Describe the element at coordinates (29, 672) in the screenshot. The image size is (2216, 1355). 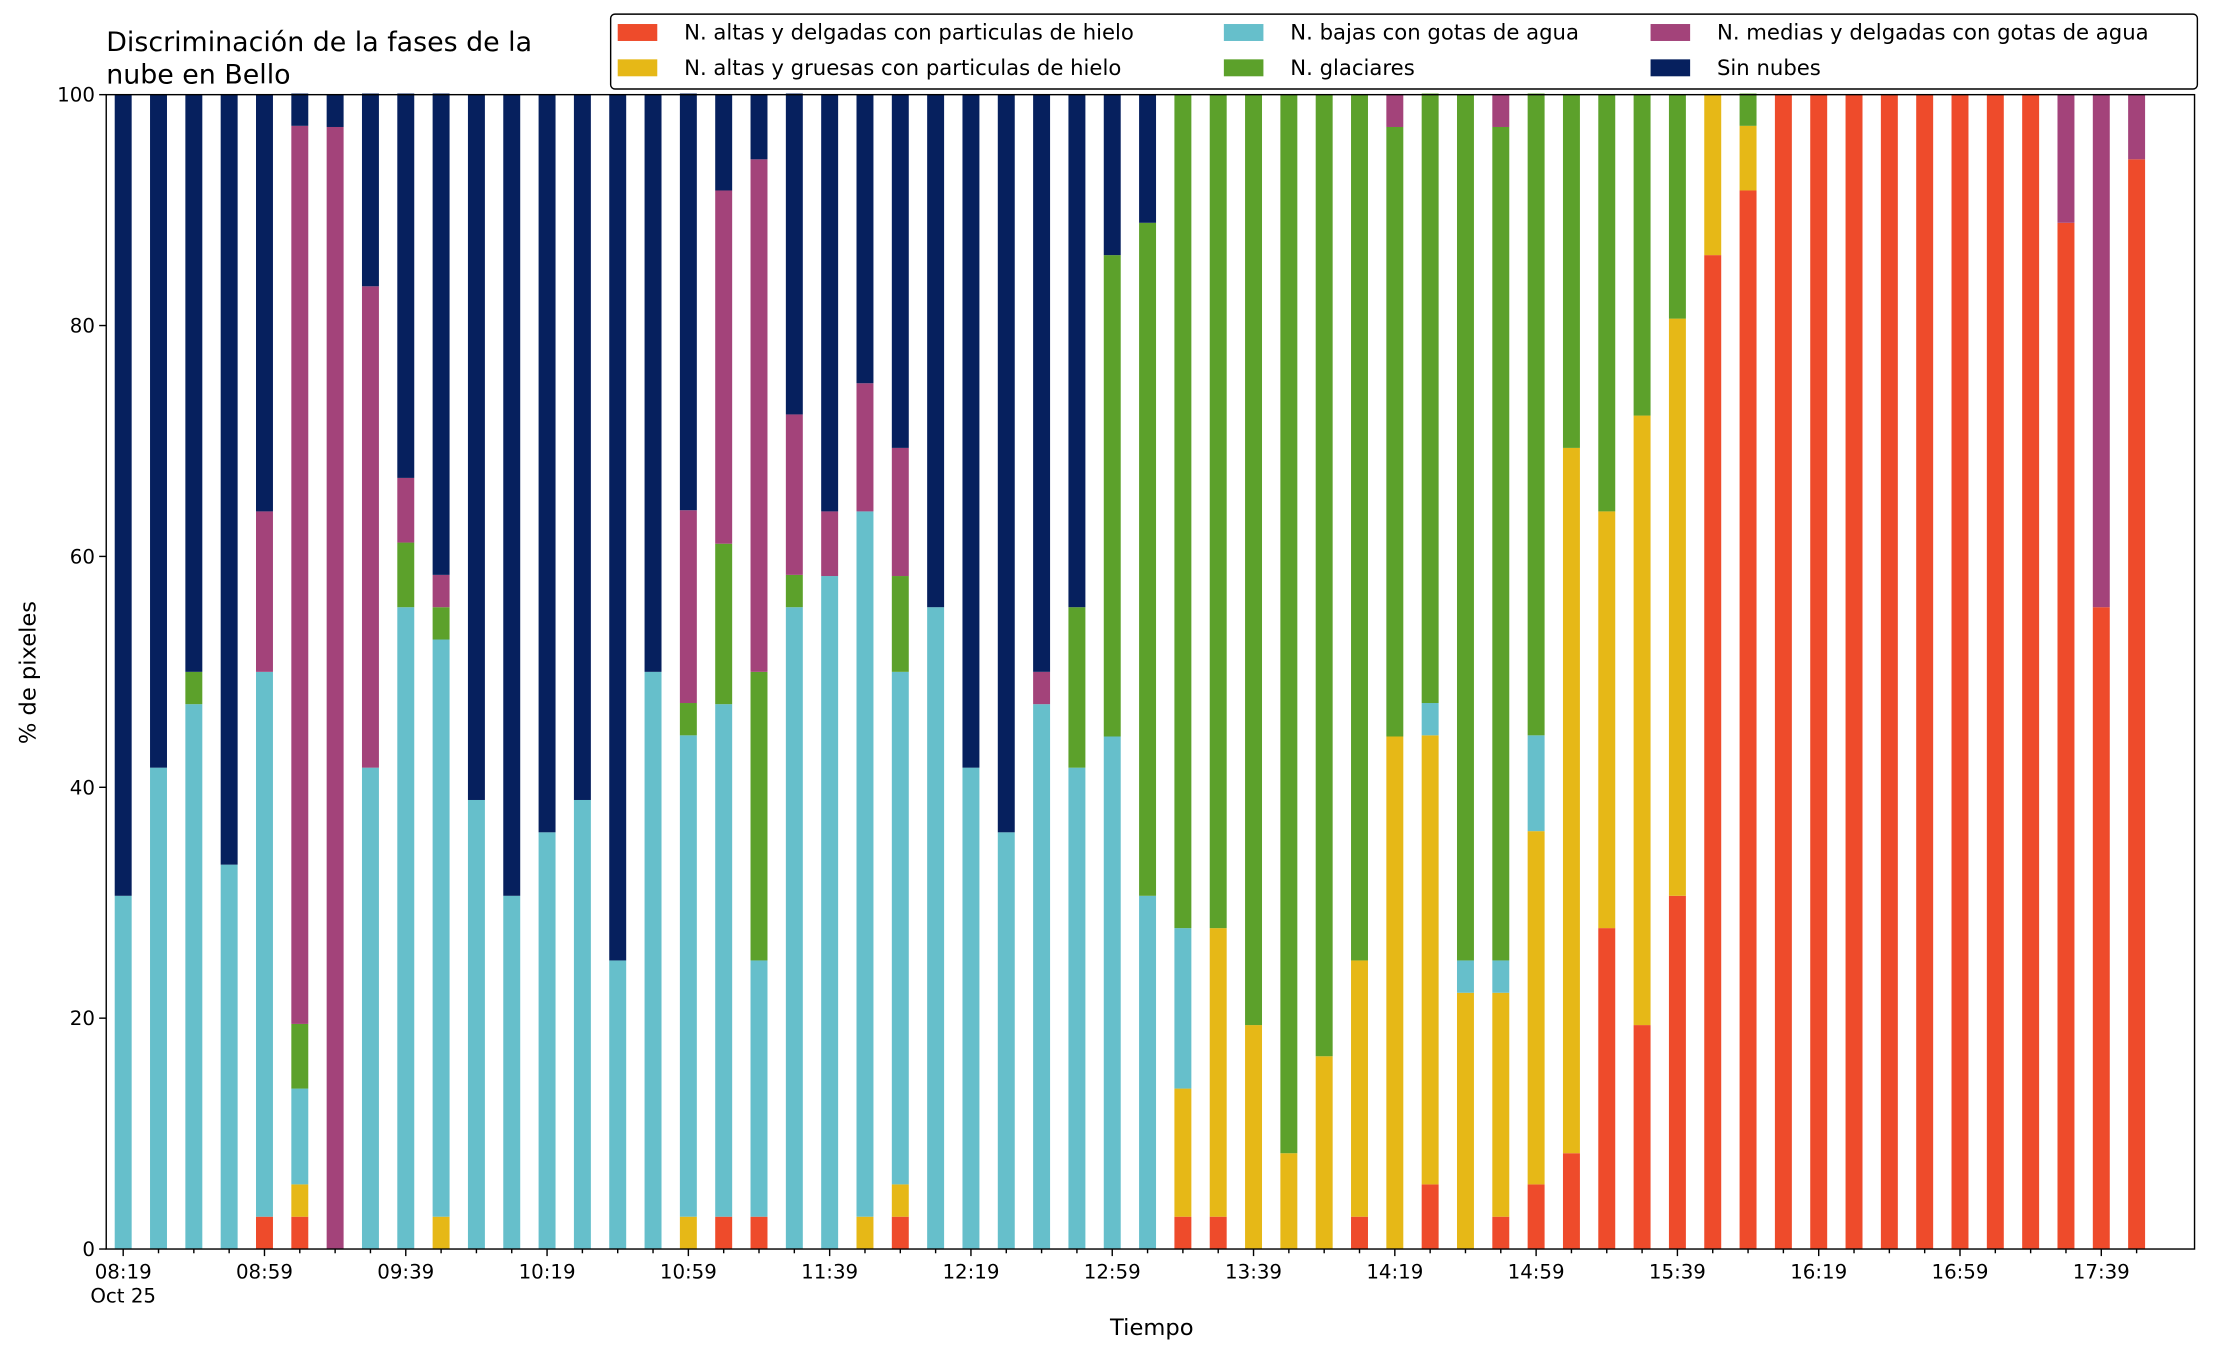
I see `y-axis-label: % de pixeles` at that location.